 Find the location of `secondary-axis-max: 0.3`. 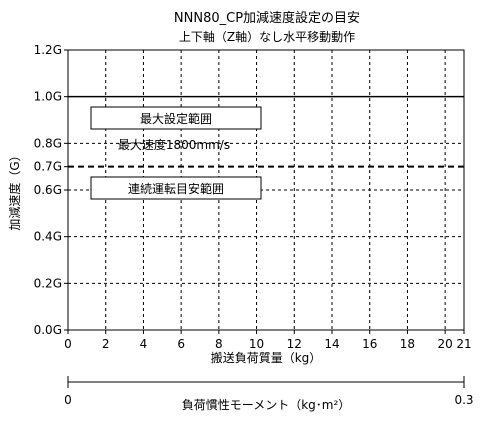

secondary-axis-max: 0.3 is located at coordinates (463, 400).